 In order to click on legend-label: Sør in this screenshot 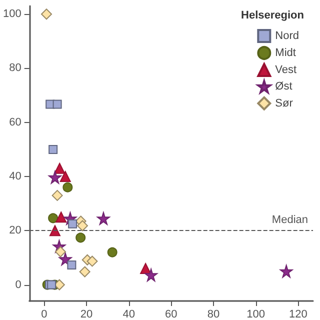, I will do `click(284, 103)`.